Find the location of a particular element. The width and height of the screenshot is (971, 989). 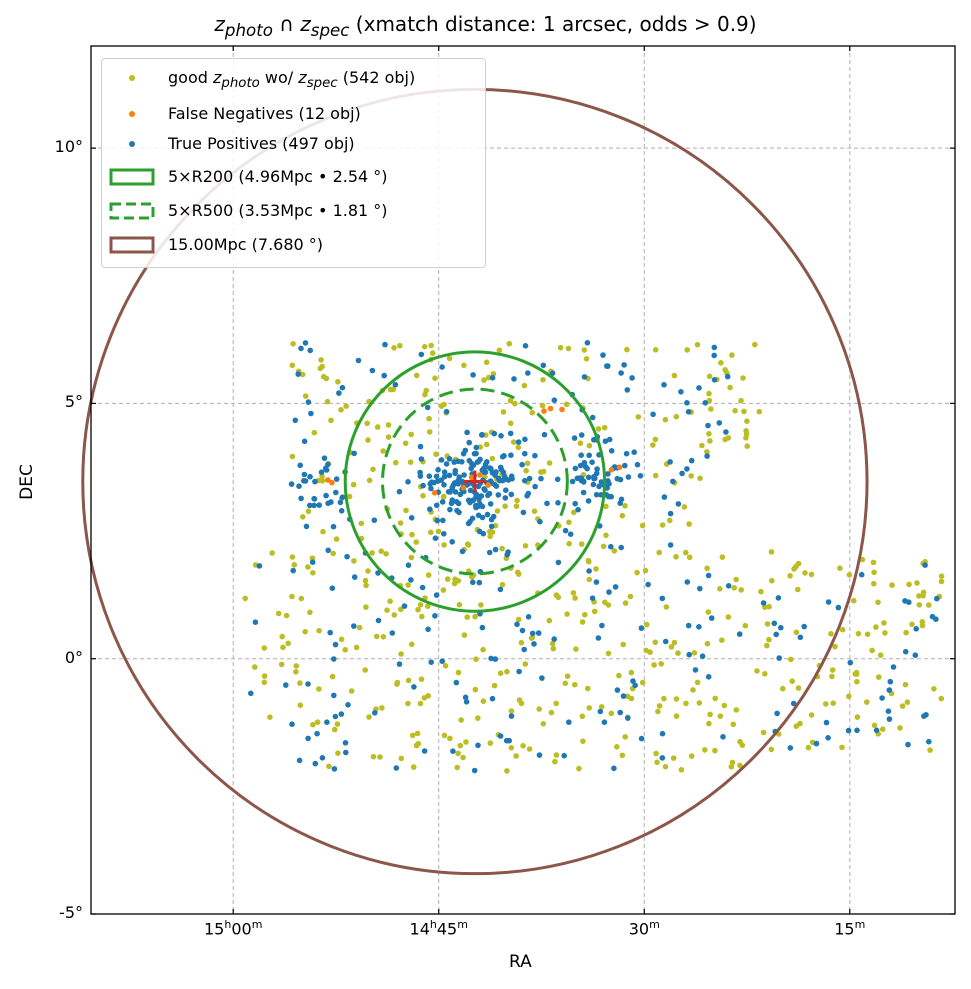

legend-label-r500: 5×R500 (3.53Mpc • 1.81 °) is located at coordinates (278, 210).